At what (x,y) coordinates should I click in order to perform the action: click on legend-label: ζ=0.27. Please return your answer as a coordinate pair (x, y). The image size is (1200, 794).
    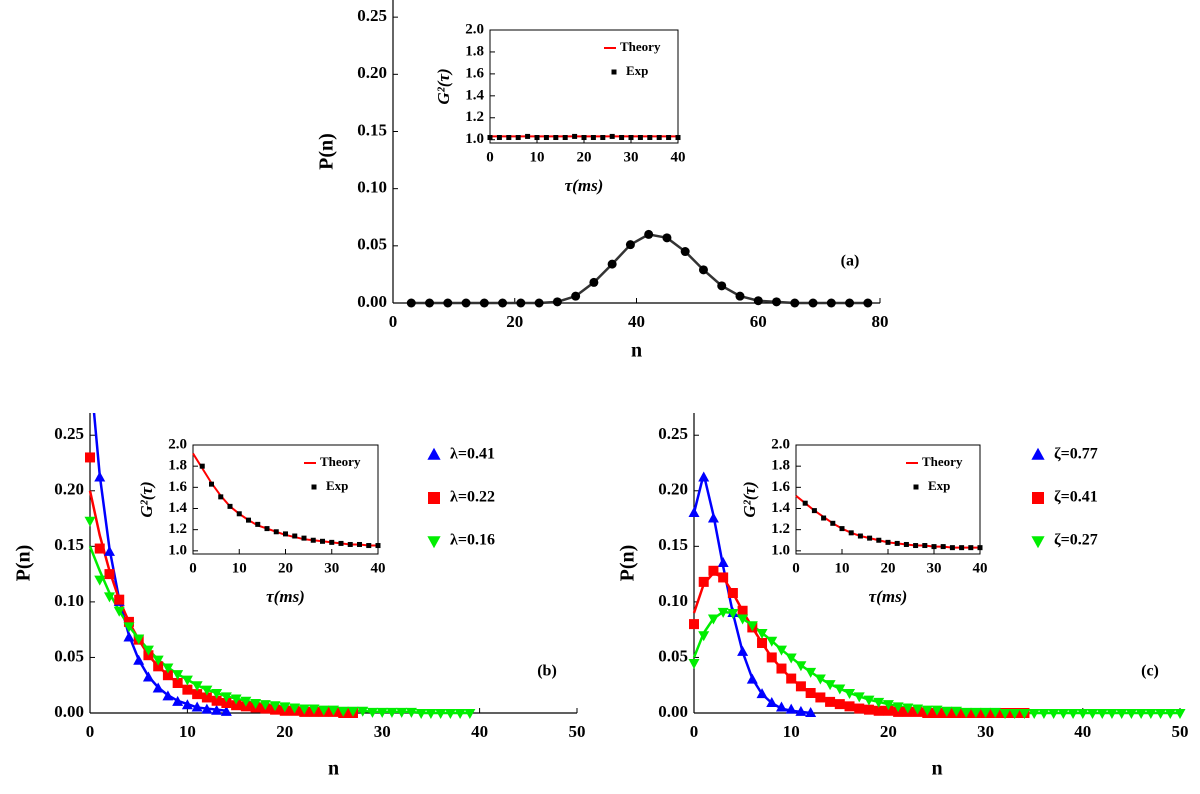
    Looking at the image, I should click on (1076, 540).